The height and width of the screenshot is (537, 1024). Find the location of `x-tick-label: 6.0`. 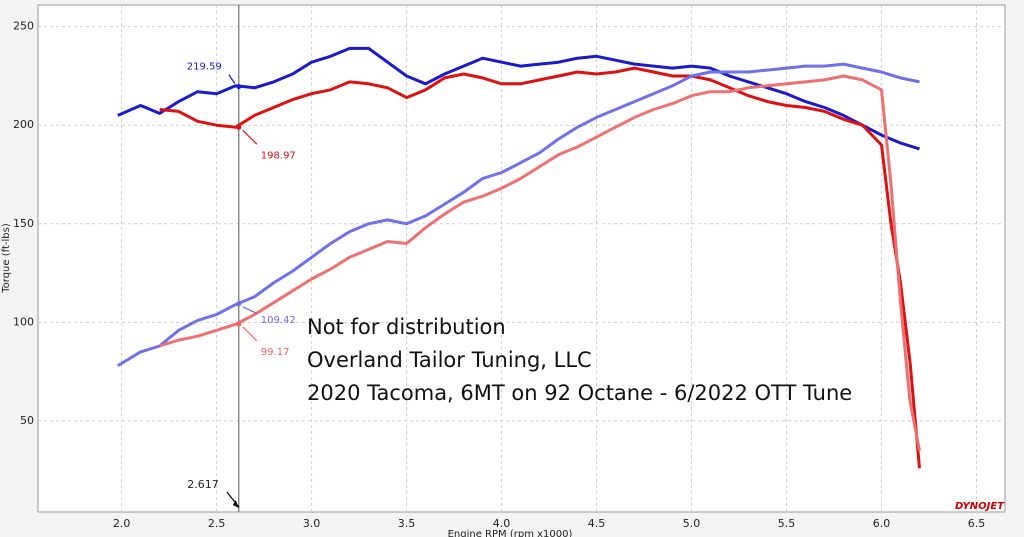

x-tick-label: 6.0 is located at coordinates (882, 523).